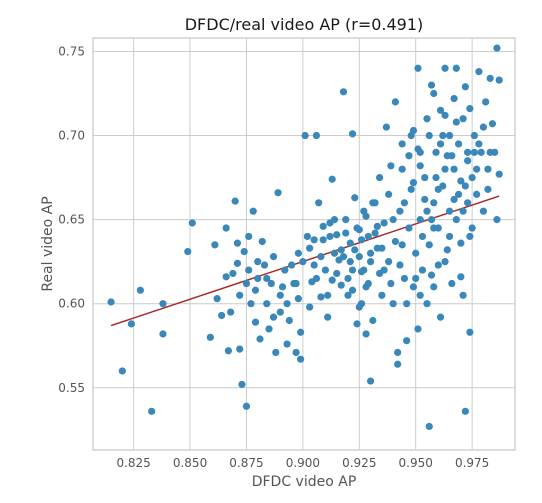  What do you see at coordinates (304, 24) in the screenshot?
I see `chart-title: DFDC/real video AP (r=0.491)` at bounding box center [304, 24].